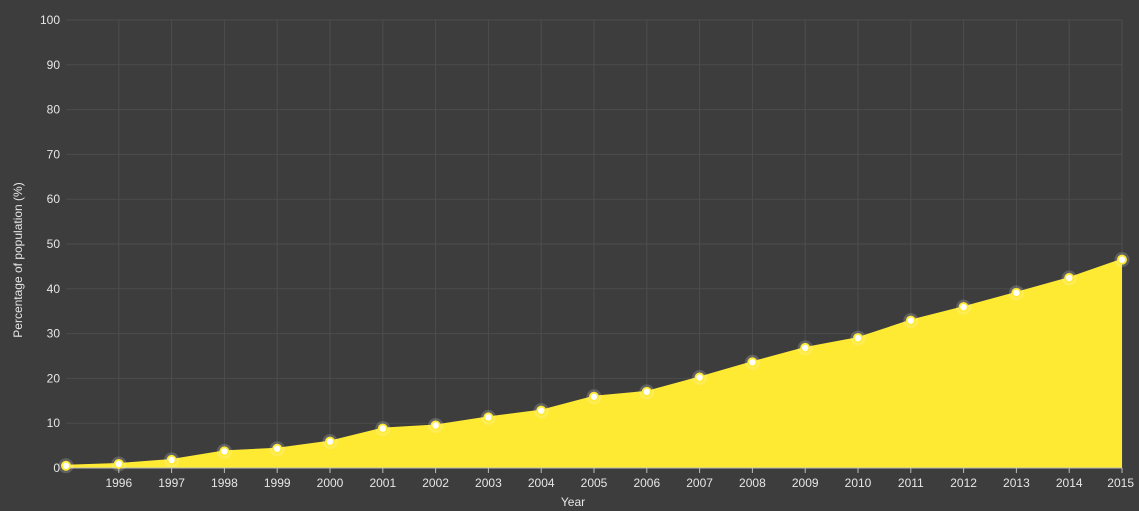  What do you see at coordinates (1016, 483) in the screenshot?
I see `x-tick-label: 2013` at bounding box center [1016, 483].